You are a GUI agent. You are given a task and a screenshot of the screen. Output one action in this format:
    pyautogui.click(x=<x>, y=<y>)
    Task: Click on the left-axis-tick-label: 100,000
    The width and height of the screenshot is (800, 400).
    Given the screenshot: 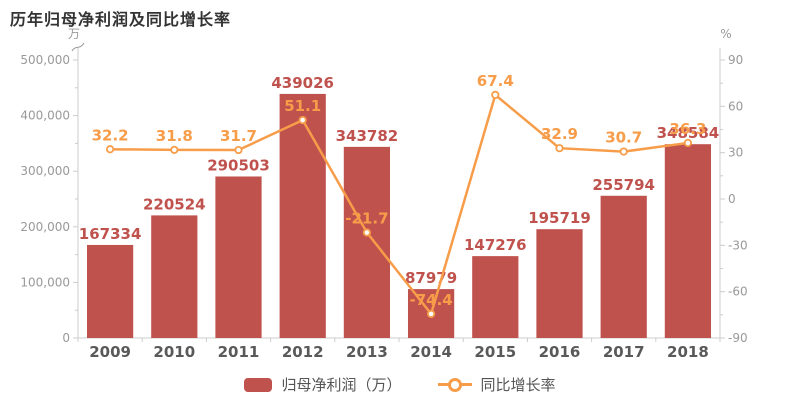 What is the action you would take?
    pyautogui.click(x=45, y=282)
    